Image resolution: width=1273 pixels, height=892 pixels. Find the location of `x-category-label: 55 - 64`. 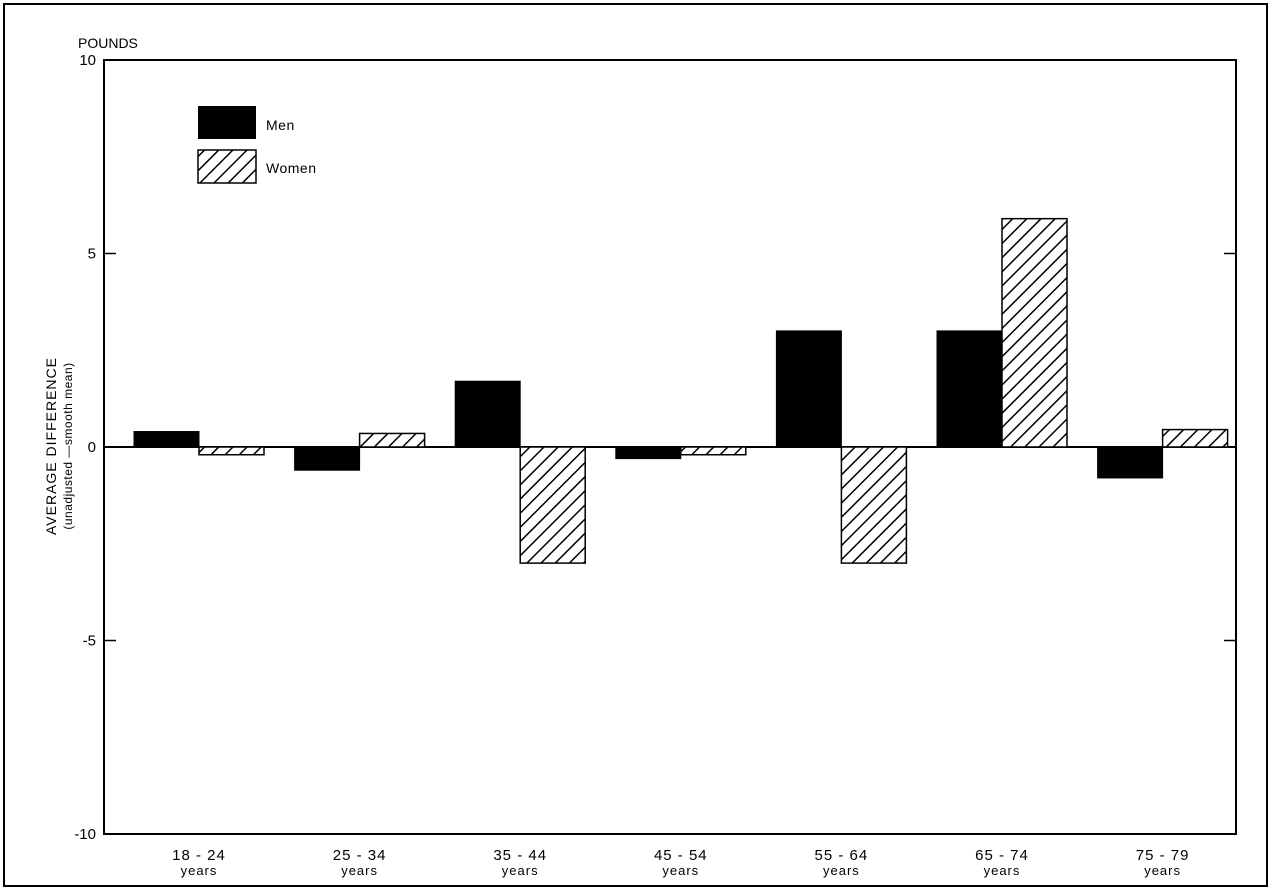

x-category-label: 55 - 64 is located at coordinates (842, 855).